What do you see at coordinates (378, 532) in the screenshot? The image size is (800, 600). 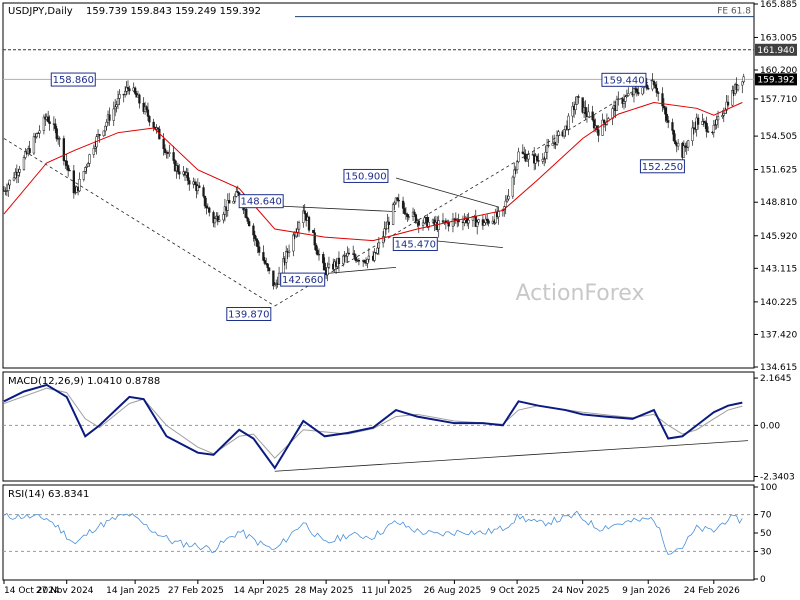 I see `rsi-plot` at bounding box center [378, 532].